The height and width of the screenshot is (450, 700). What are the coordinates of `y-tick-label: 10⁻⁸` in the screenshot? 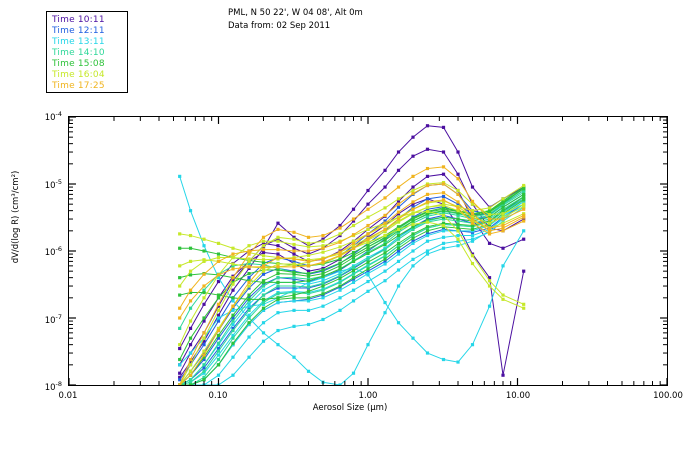 It's located at (53, 386).